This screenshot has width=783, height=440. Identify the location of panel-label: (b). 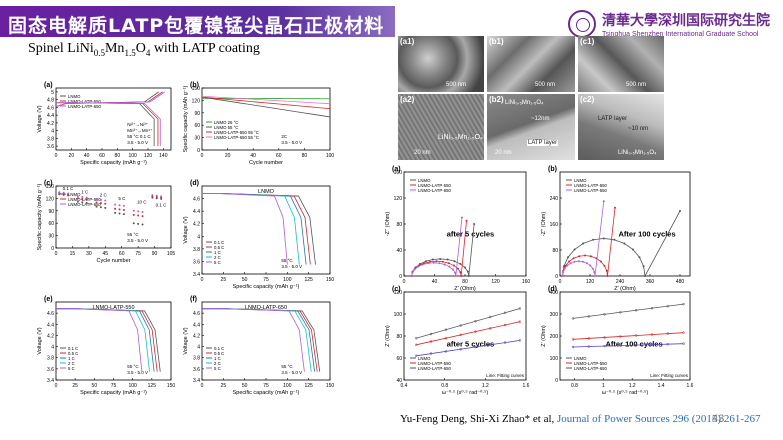
(194, 85).